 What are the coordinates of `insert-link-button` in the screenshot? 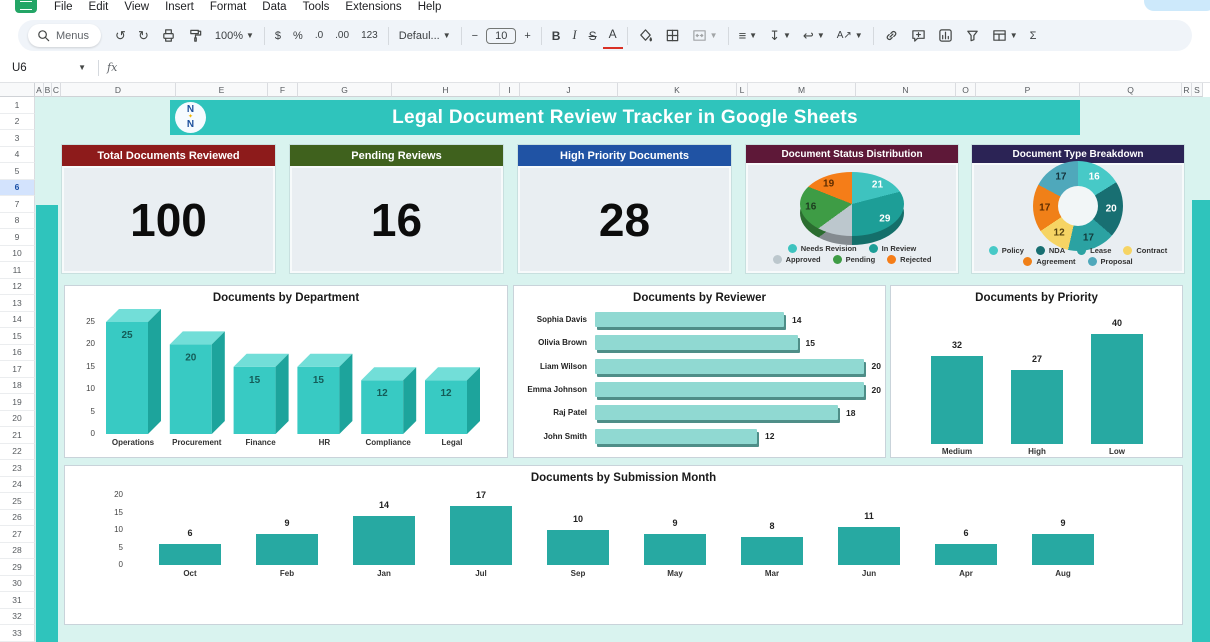 It's located at (891, 36).